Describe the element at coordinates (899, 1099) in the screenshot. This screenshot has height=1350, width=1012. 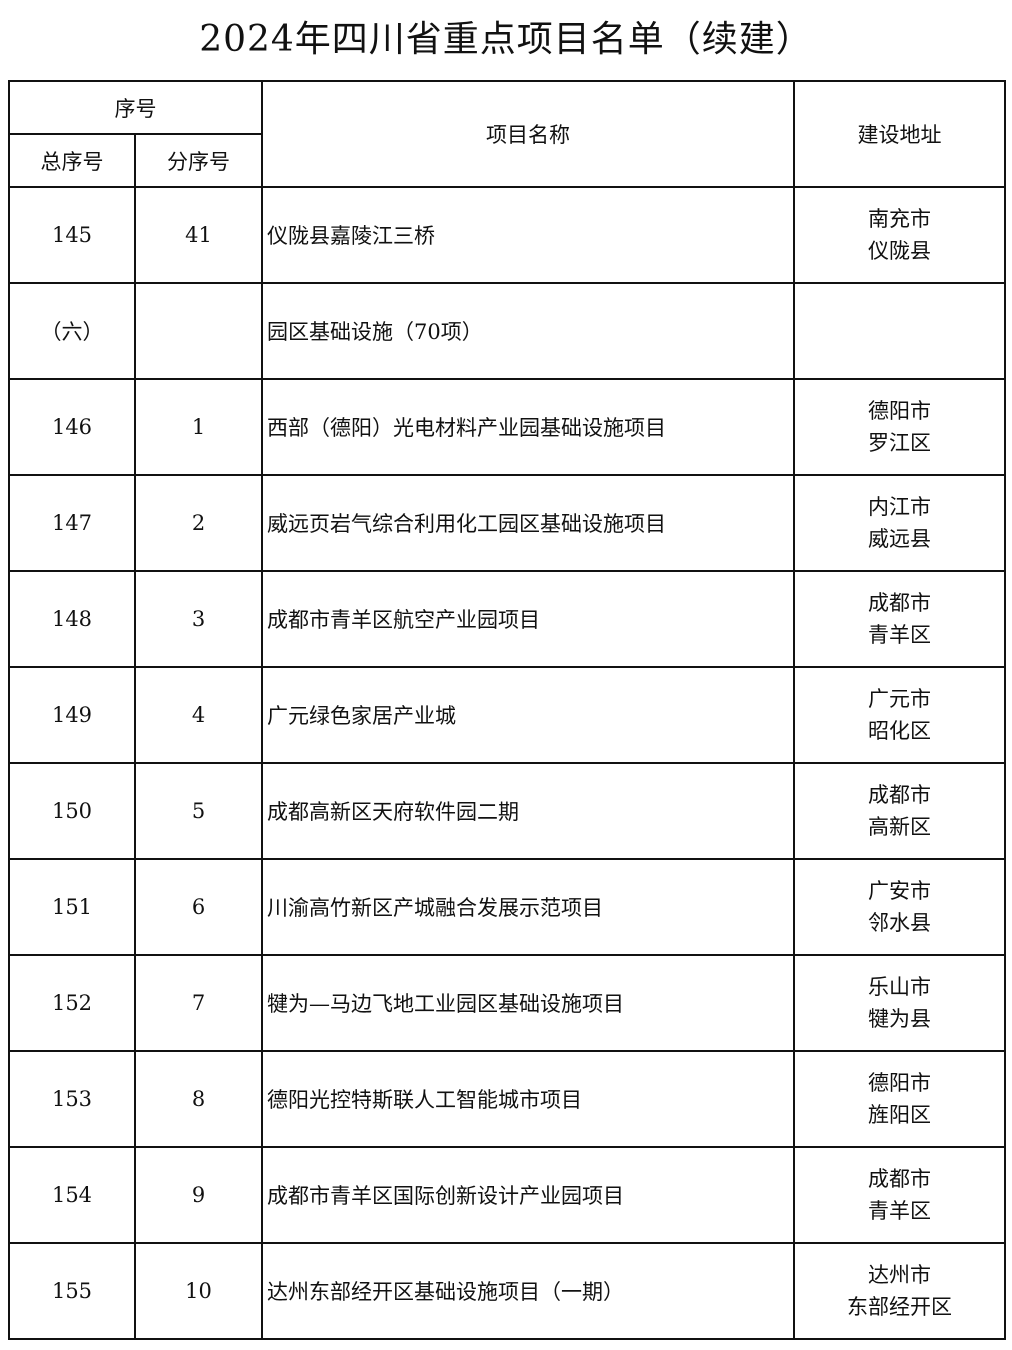
I see `address-cell: 德阳市 旌阳区` at that location.